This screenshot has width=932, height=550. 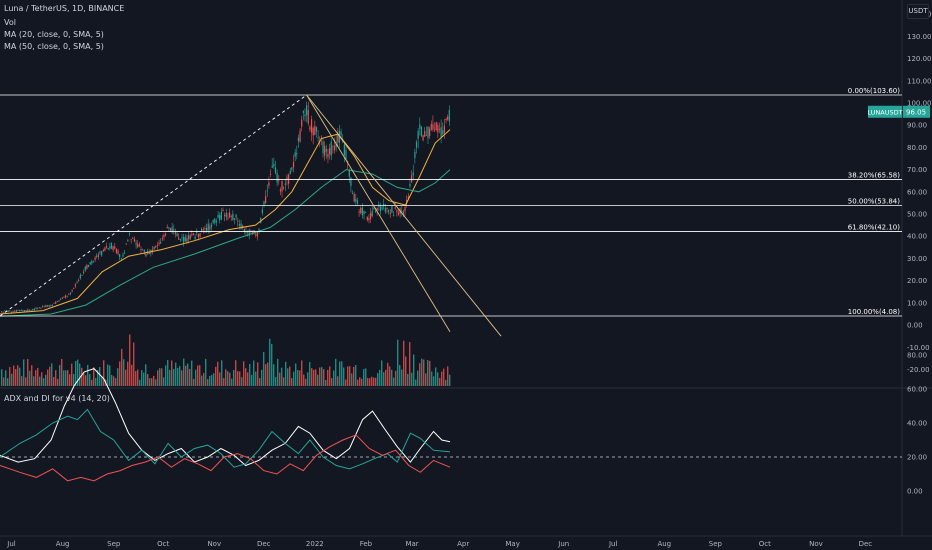 I want to click on time-axis-label: Mar, so click(x=411, y=544).